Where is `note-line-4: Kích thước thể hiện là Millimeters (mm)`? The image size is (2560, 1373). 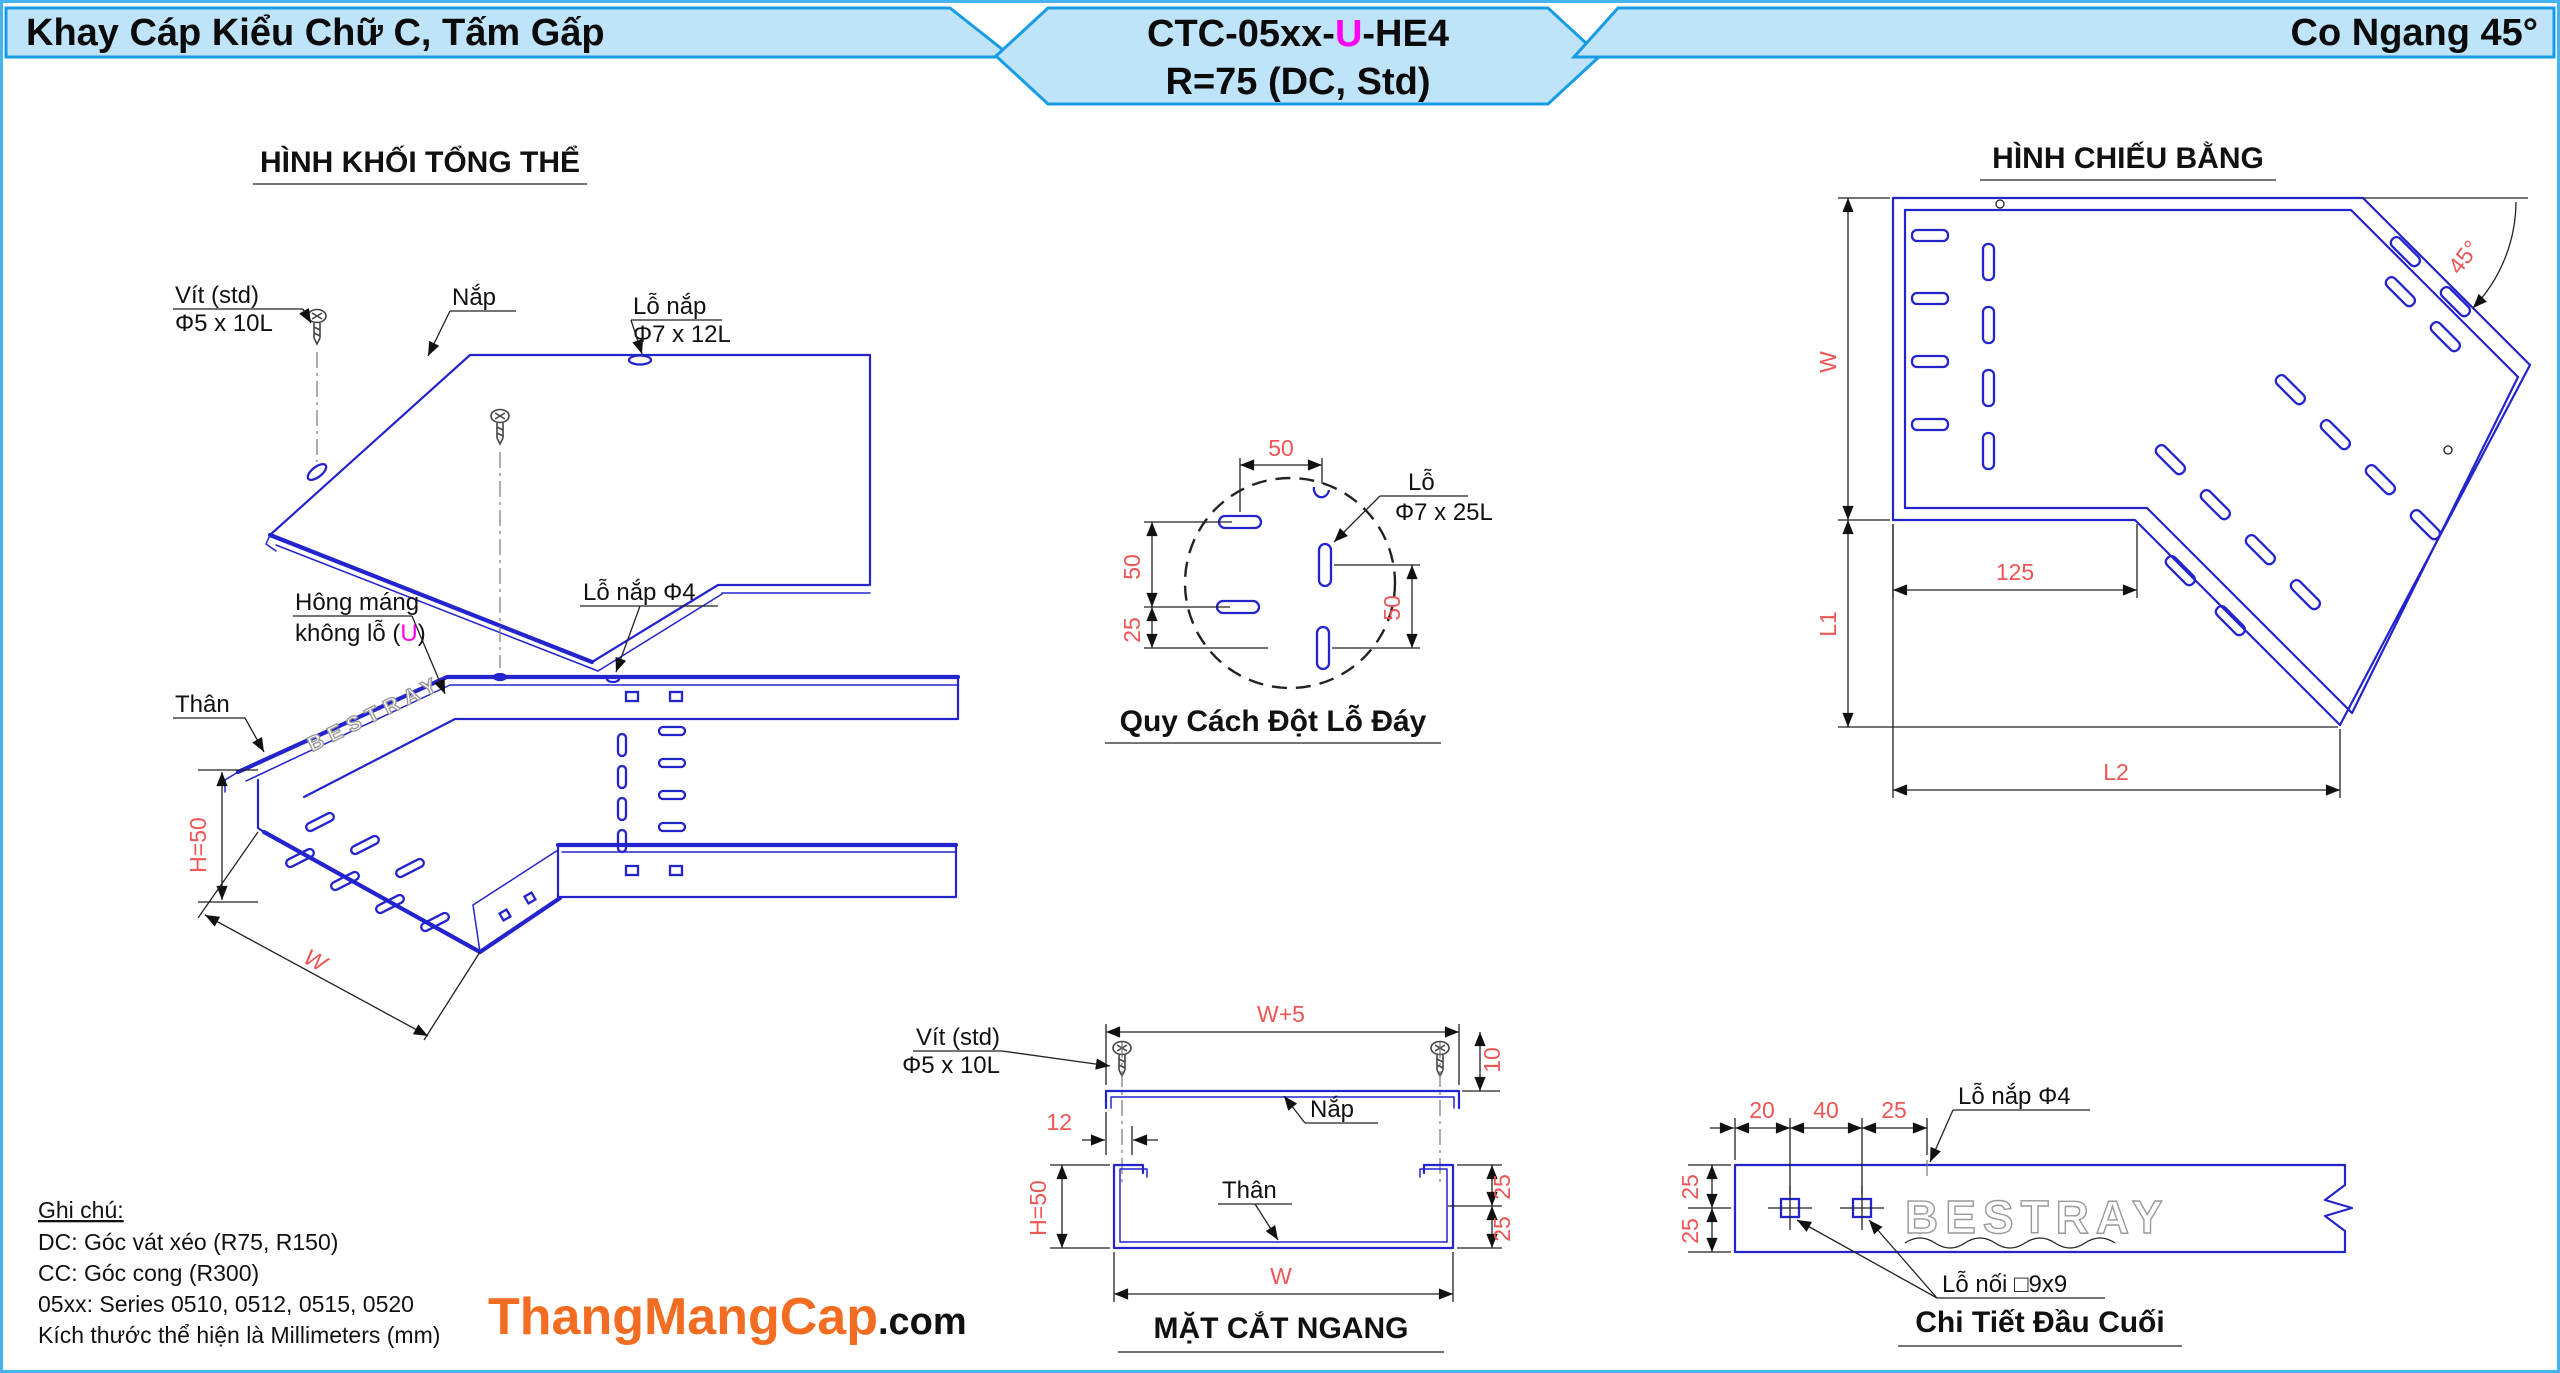 note-line-4: Kích thước thể hiện là Millimeters (mm) is located at coordinates (239, 1335).